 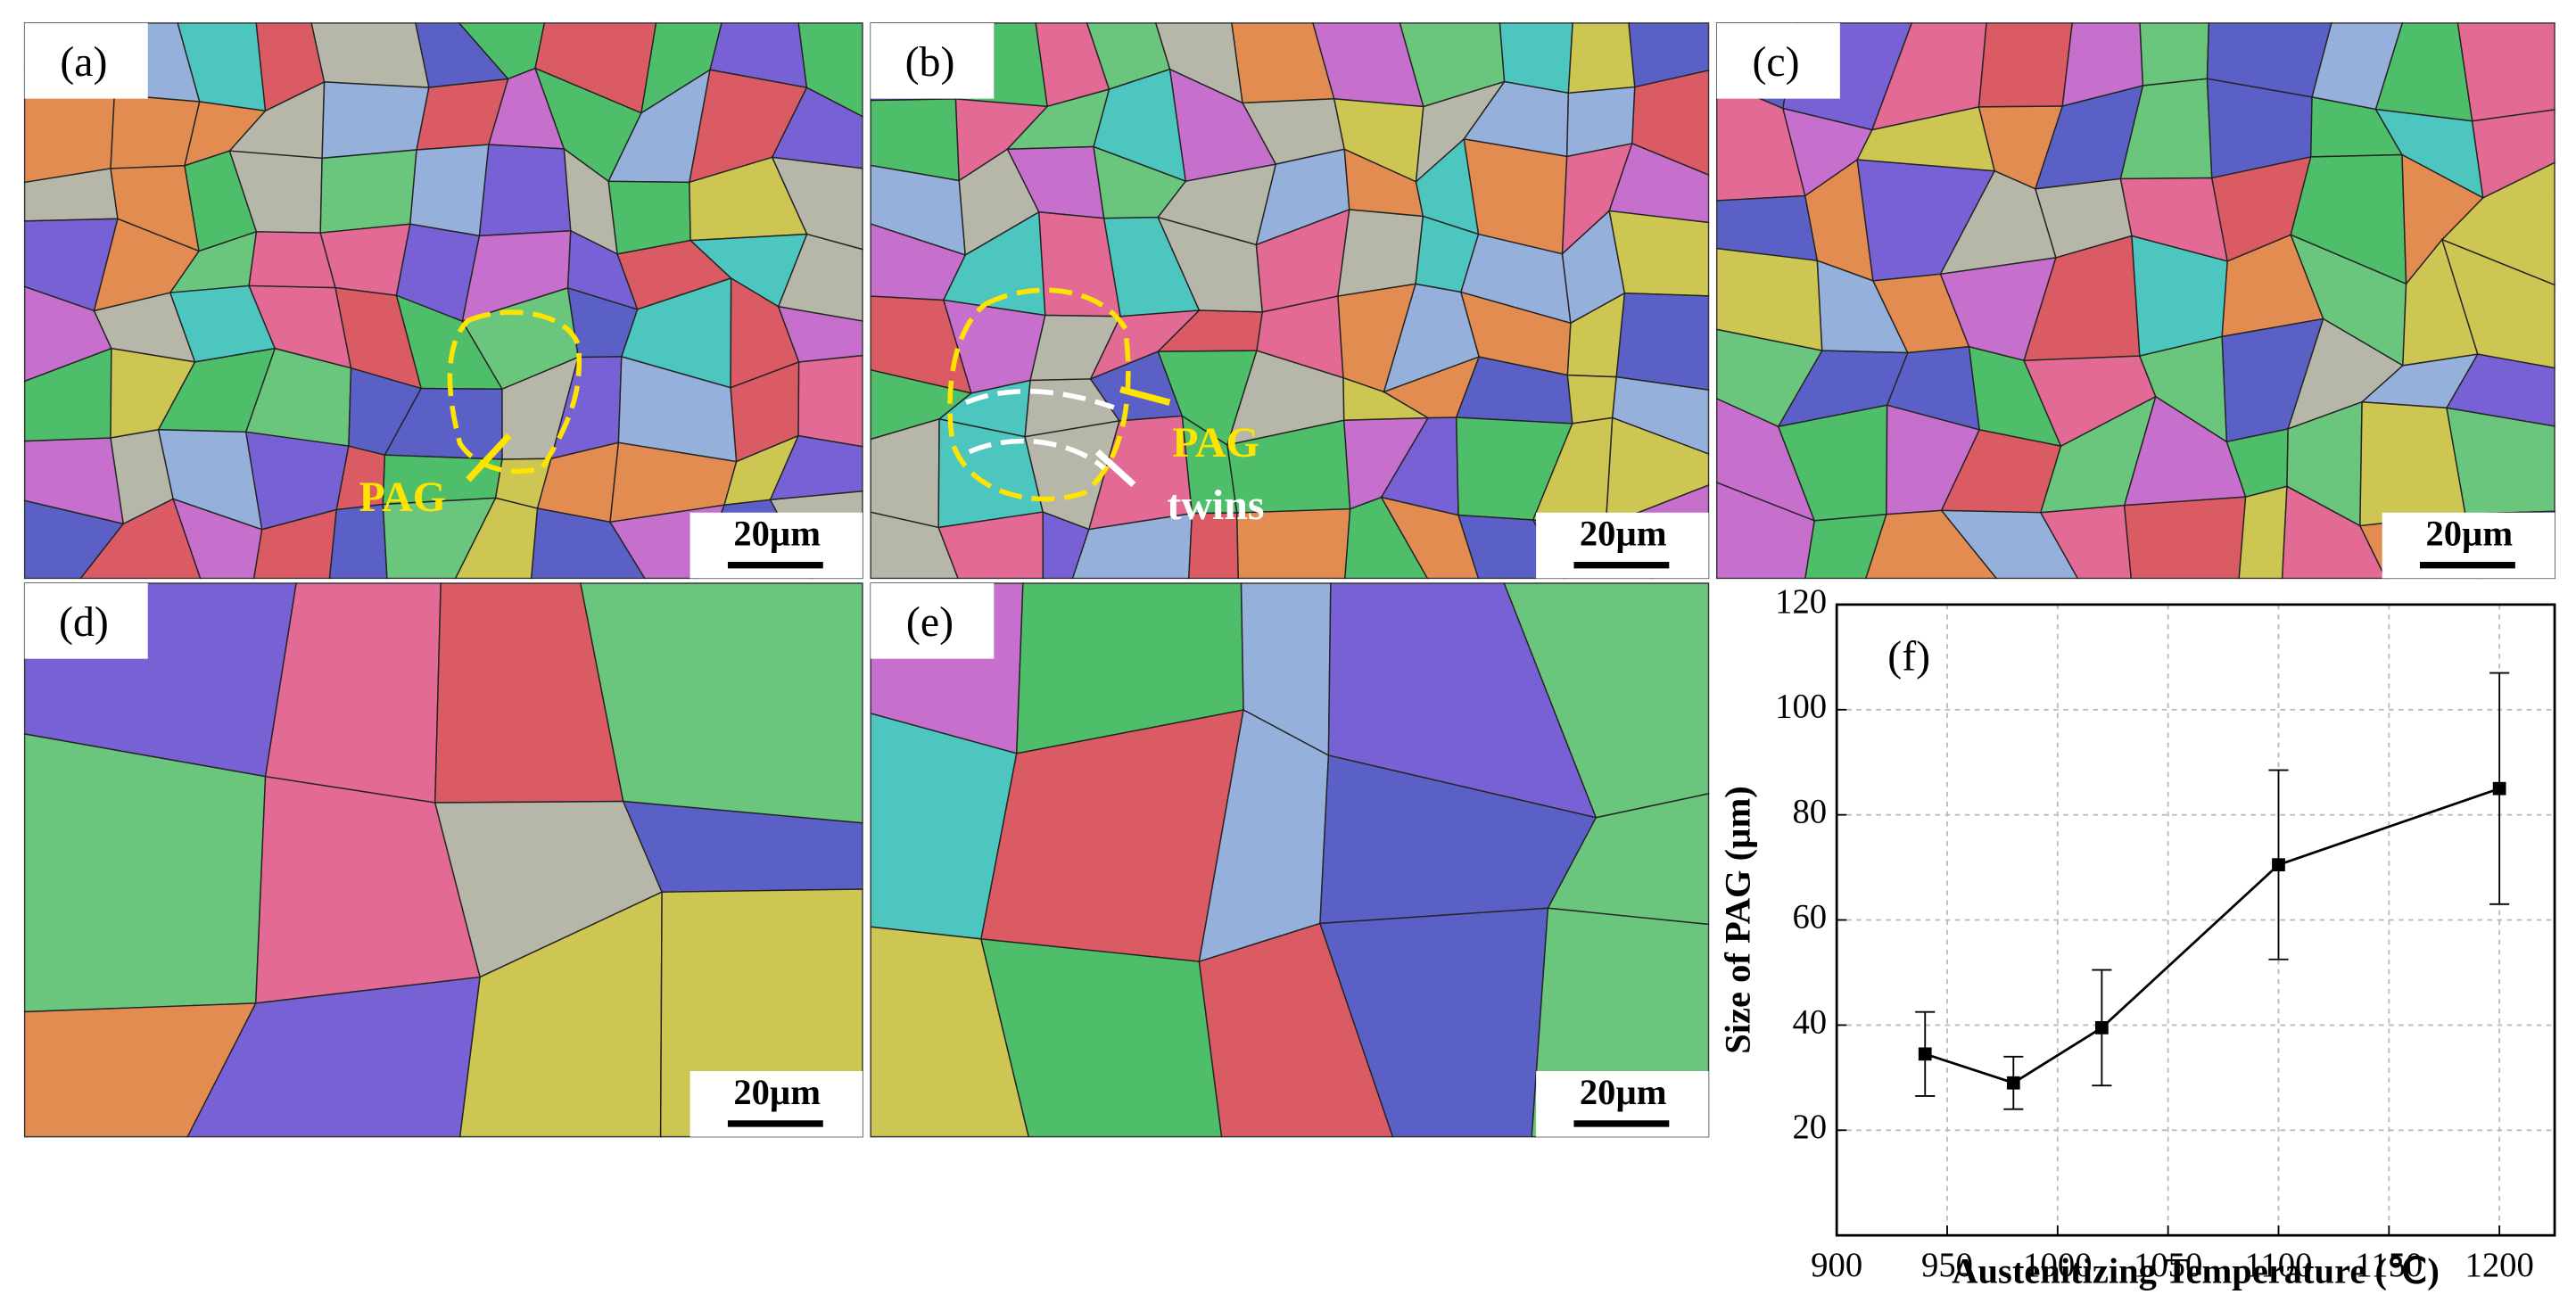 I want to click on y-tick-label: 40, so click(x=1810, y=1022).